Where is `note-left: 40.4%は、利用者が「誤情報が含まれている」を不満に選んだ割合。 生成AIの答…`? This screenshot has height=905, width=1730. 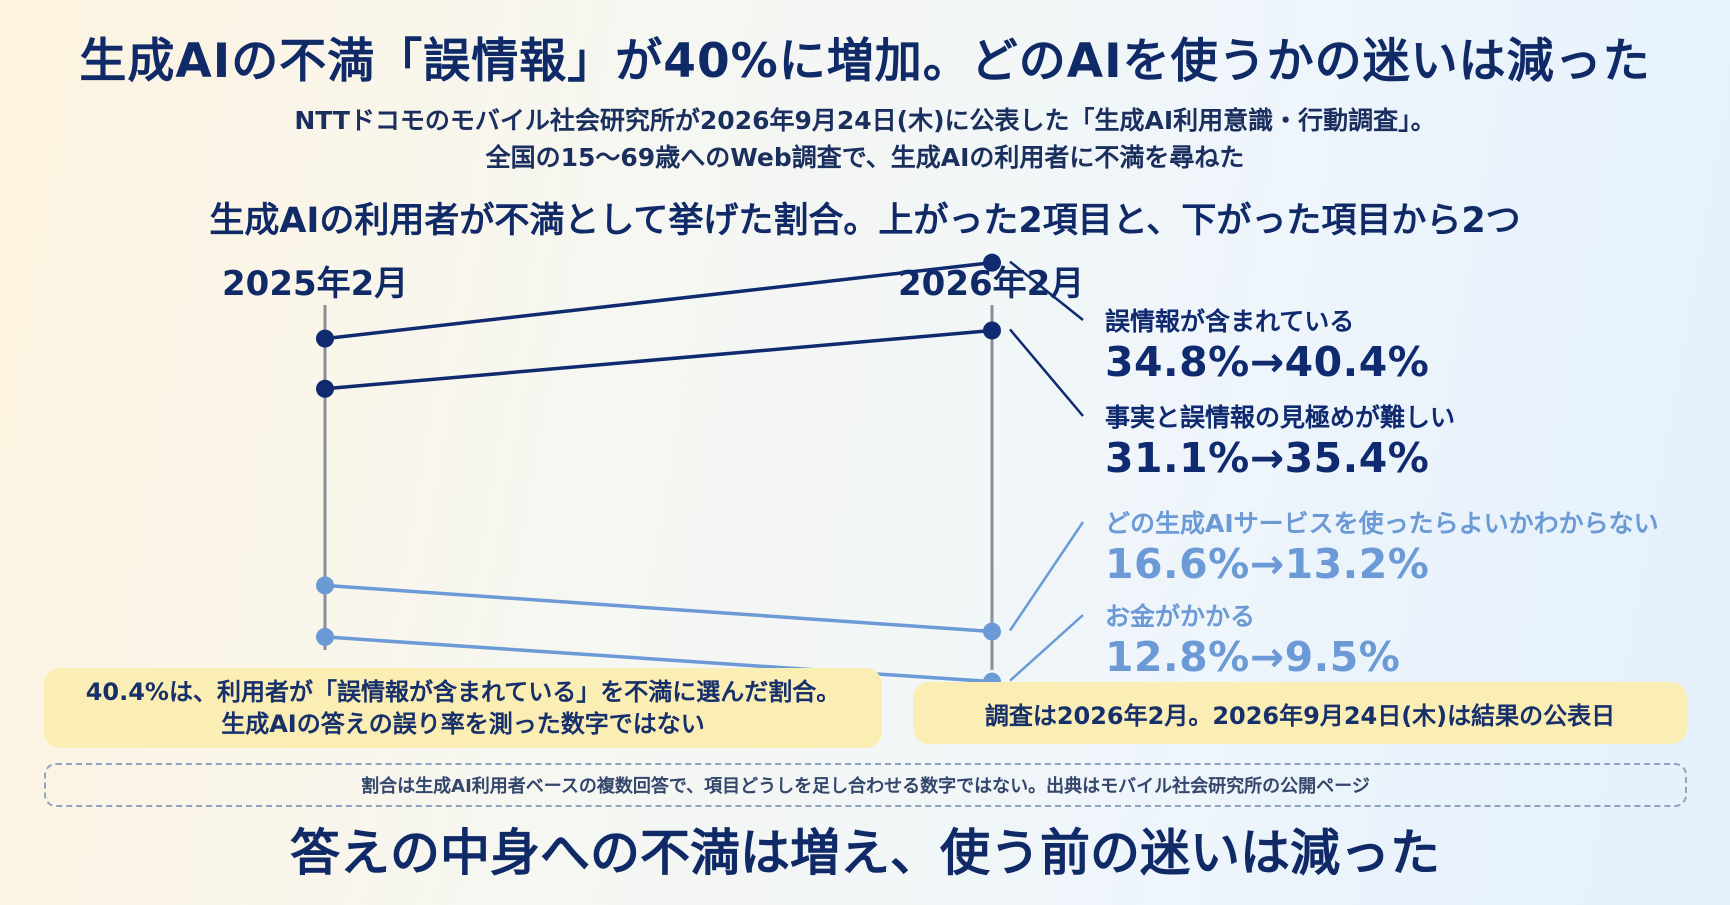 note-left: 40.4%は、利用者が「誤情報が含まれている」を不満に選んだ割合。 生成AIの答… is located at coordinates (463, 708).